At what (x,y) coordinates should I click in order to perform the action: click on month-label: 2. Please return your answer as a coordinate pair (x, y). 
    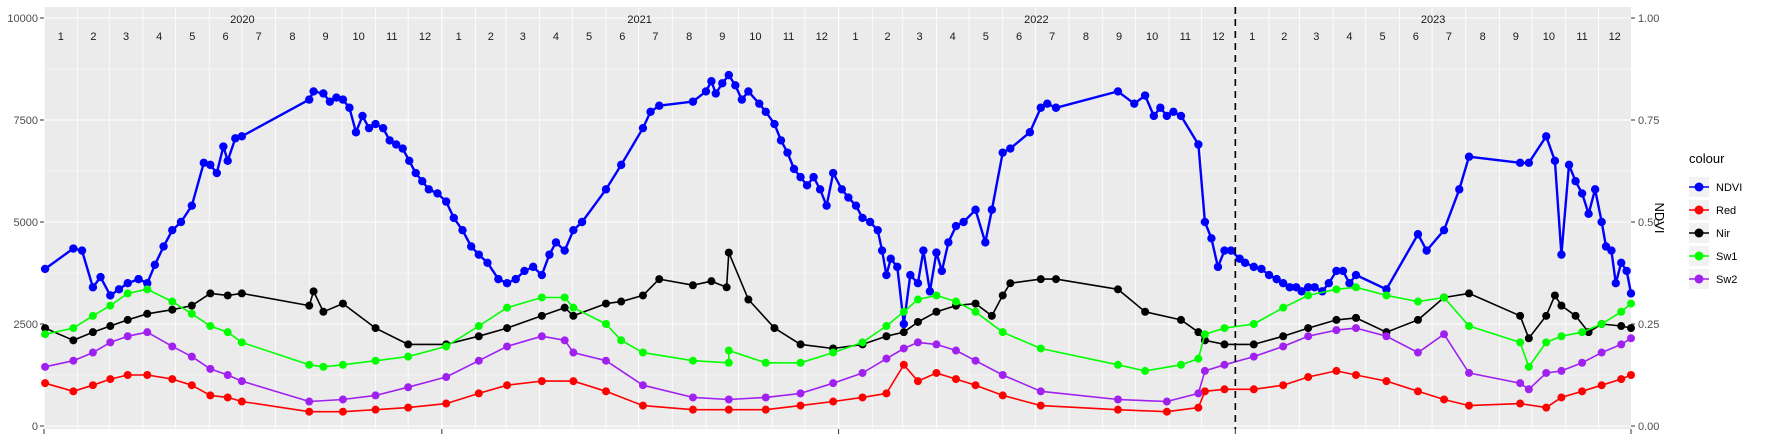
    Looking at the image, I should click on (887, 37).